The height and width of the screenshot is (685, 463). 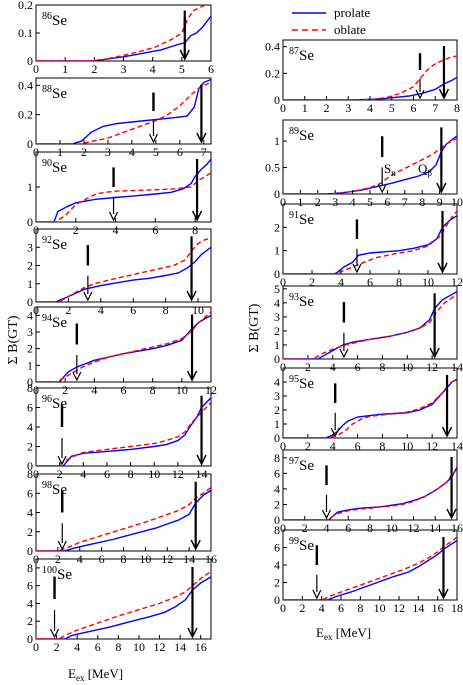 I want to click on y-tick-label: 5, so click(x=277, y=289).